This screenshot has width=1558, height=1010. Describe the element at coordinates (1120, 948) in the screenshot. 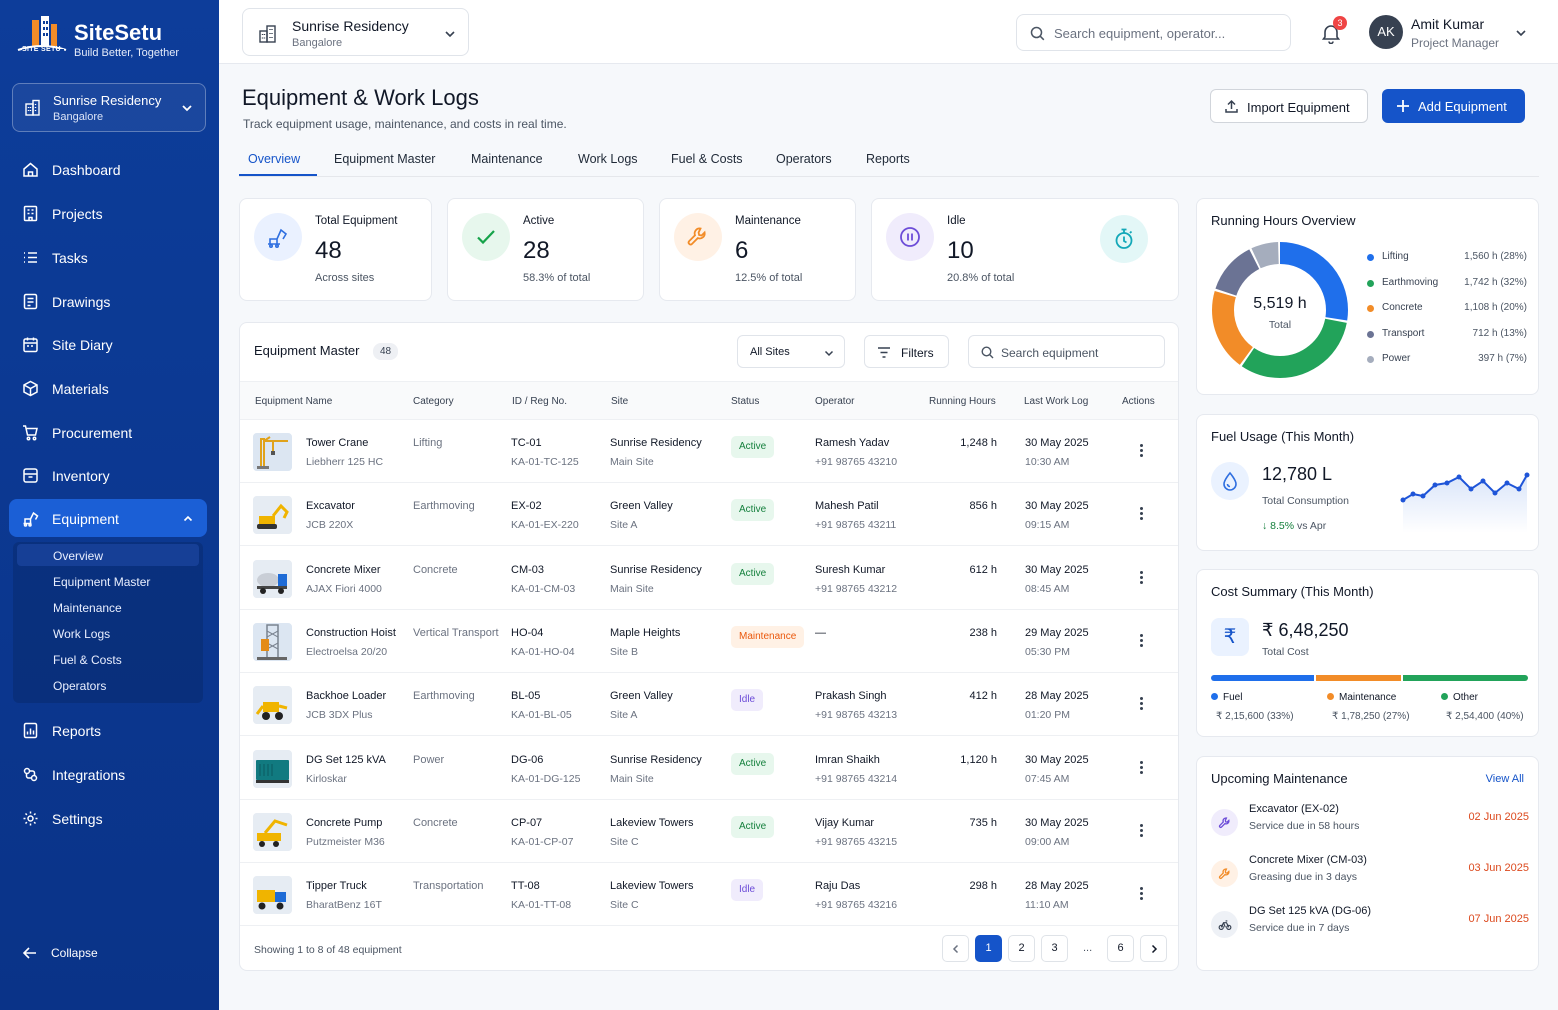

I see `pagination-page-6: 6` at that location.